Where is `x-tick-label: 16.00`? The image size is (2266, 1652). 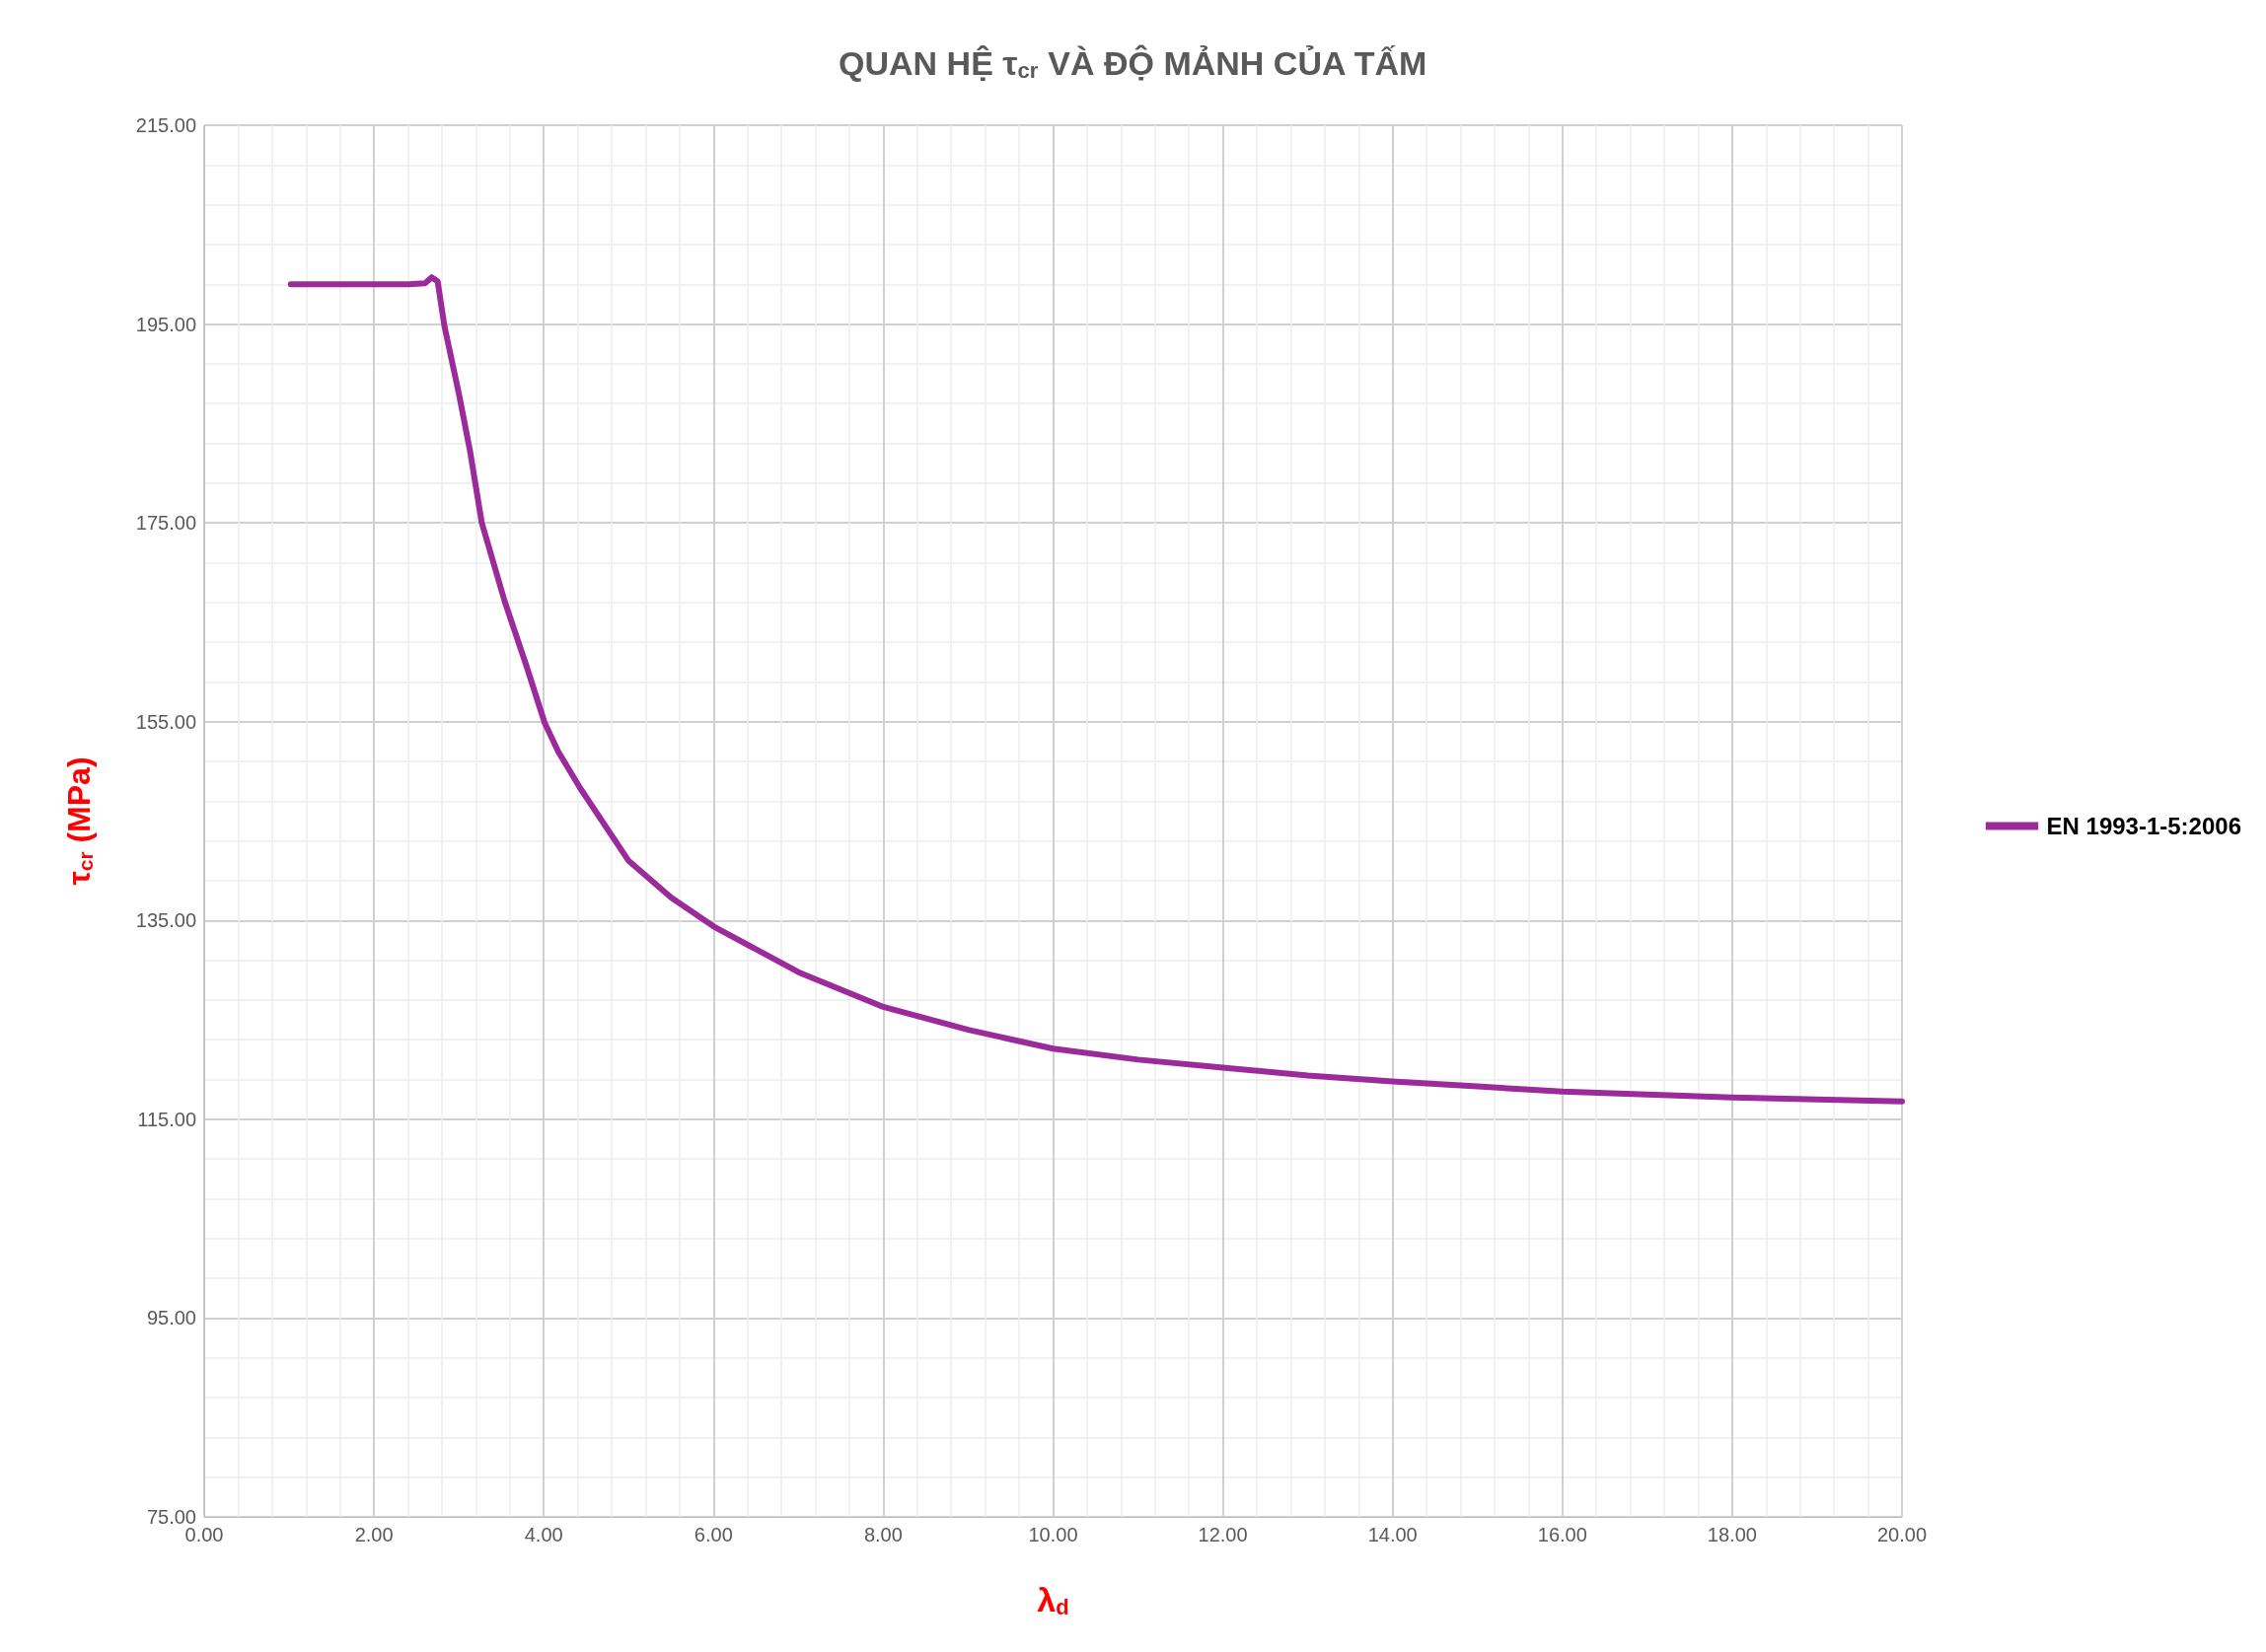
x-tick-label: 16.00 is located at coordinates (1562, 1535).